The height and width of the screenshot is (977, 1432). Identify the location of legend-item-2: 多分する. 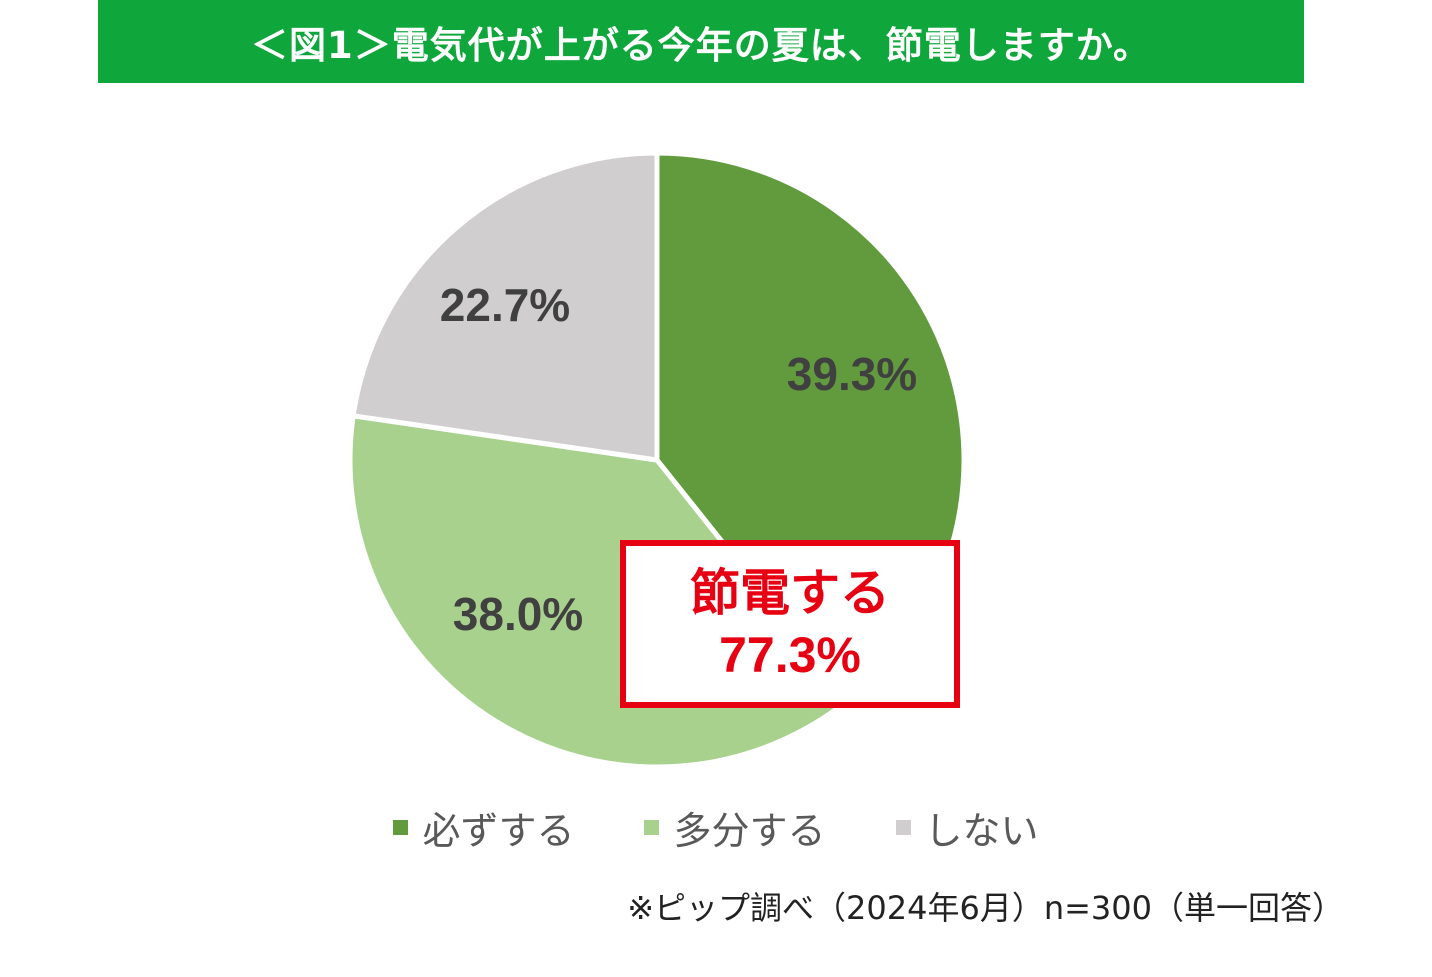
(735, 827).